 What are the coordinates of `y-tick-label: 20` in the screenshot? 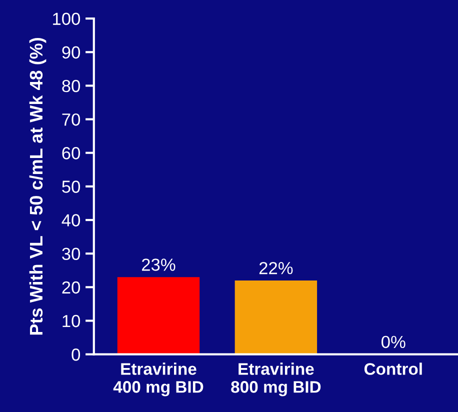 It's located at (71, 287).